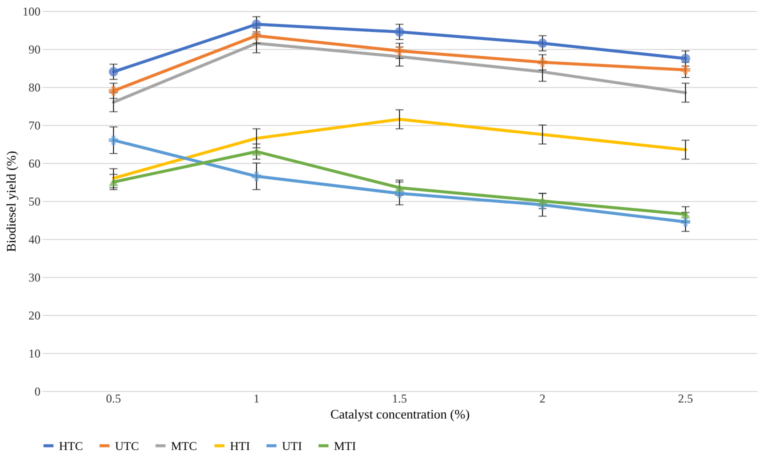  What do you see at coordinates (11, 201) in the screenshot?
I see `y-axis-title: Biodiesel yield (%)` at bounding box center [11, 201].